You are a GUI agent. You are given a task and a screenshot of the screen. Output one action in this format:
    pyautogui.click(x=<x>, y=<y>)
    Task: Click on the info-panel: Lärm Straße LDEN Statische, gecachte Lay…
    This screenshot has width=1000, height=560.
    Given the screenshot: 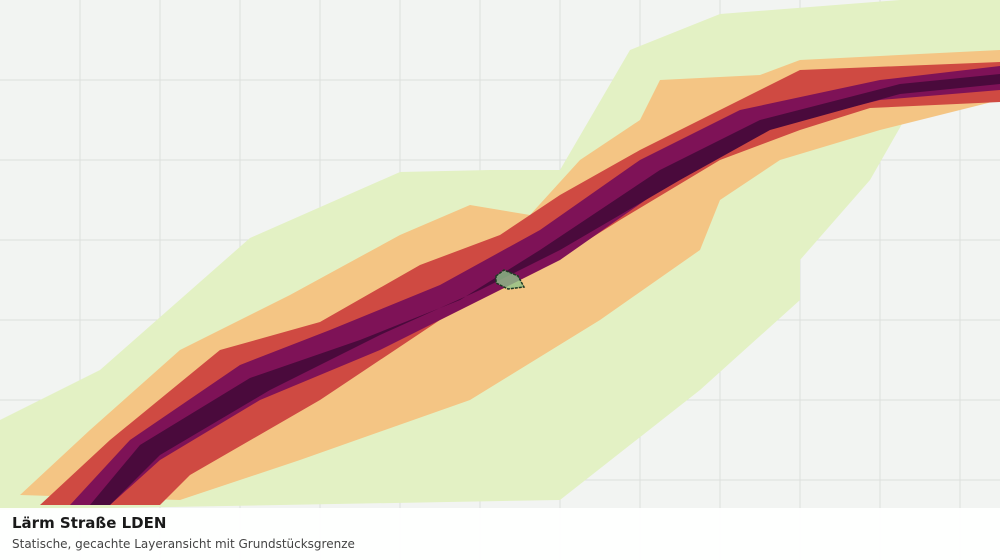 What is the action you would take?
    pyautogui.click(x=500, y=534)
    